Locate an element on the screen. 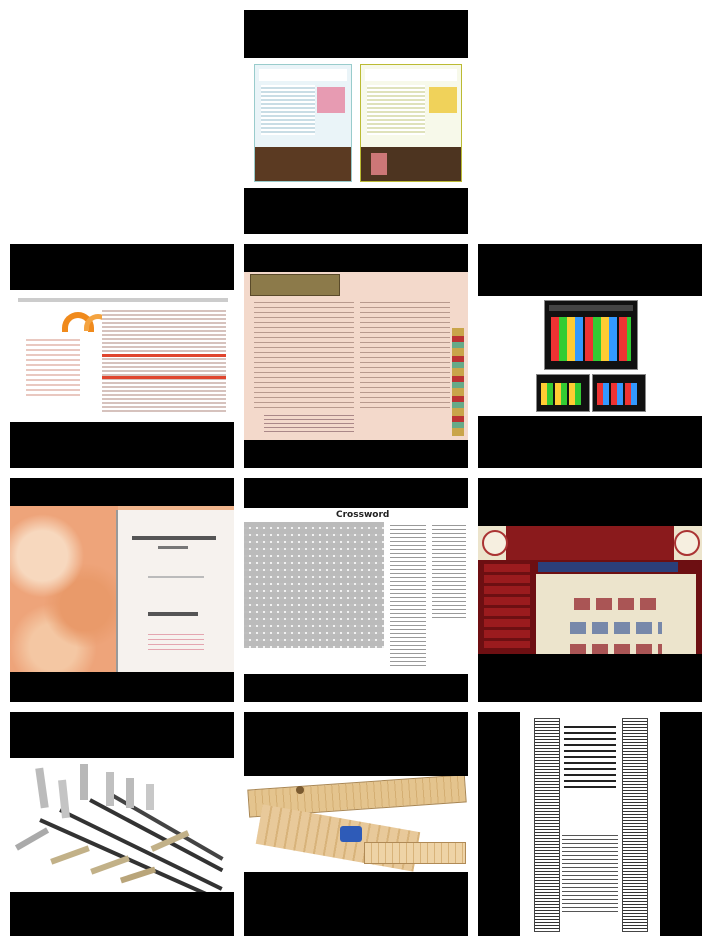 This screenshot has width=712, height=946. logo-left is located at coordinates (495, 543).